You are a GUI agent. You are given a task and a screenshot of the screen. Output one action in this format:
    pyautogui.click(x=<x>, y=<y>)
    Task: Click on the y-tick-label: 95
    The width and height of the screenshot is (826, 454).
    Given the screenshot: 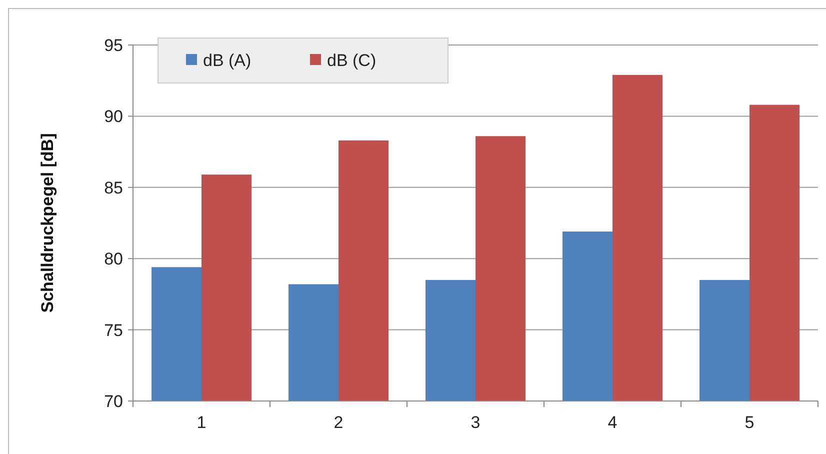 What is the action you would take?
    pyautogui.click(x=113, y=45)
    